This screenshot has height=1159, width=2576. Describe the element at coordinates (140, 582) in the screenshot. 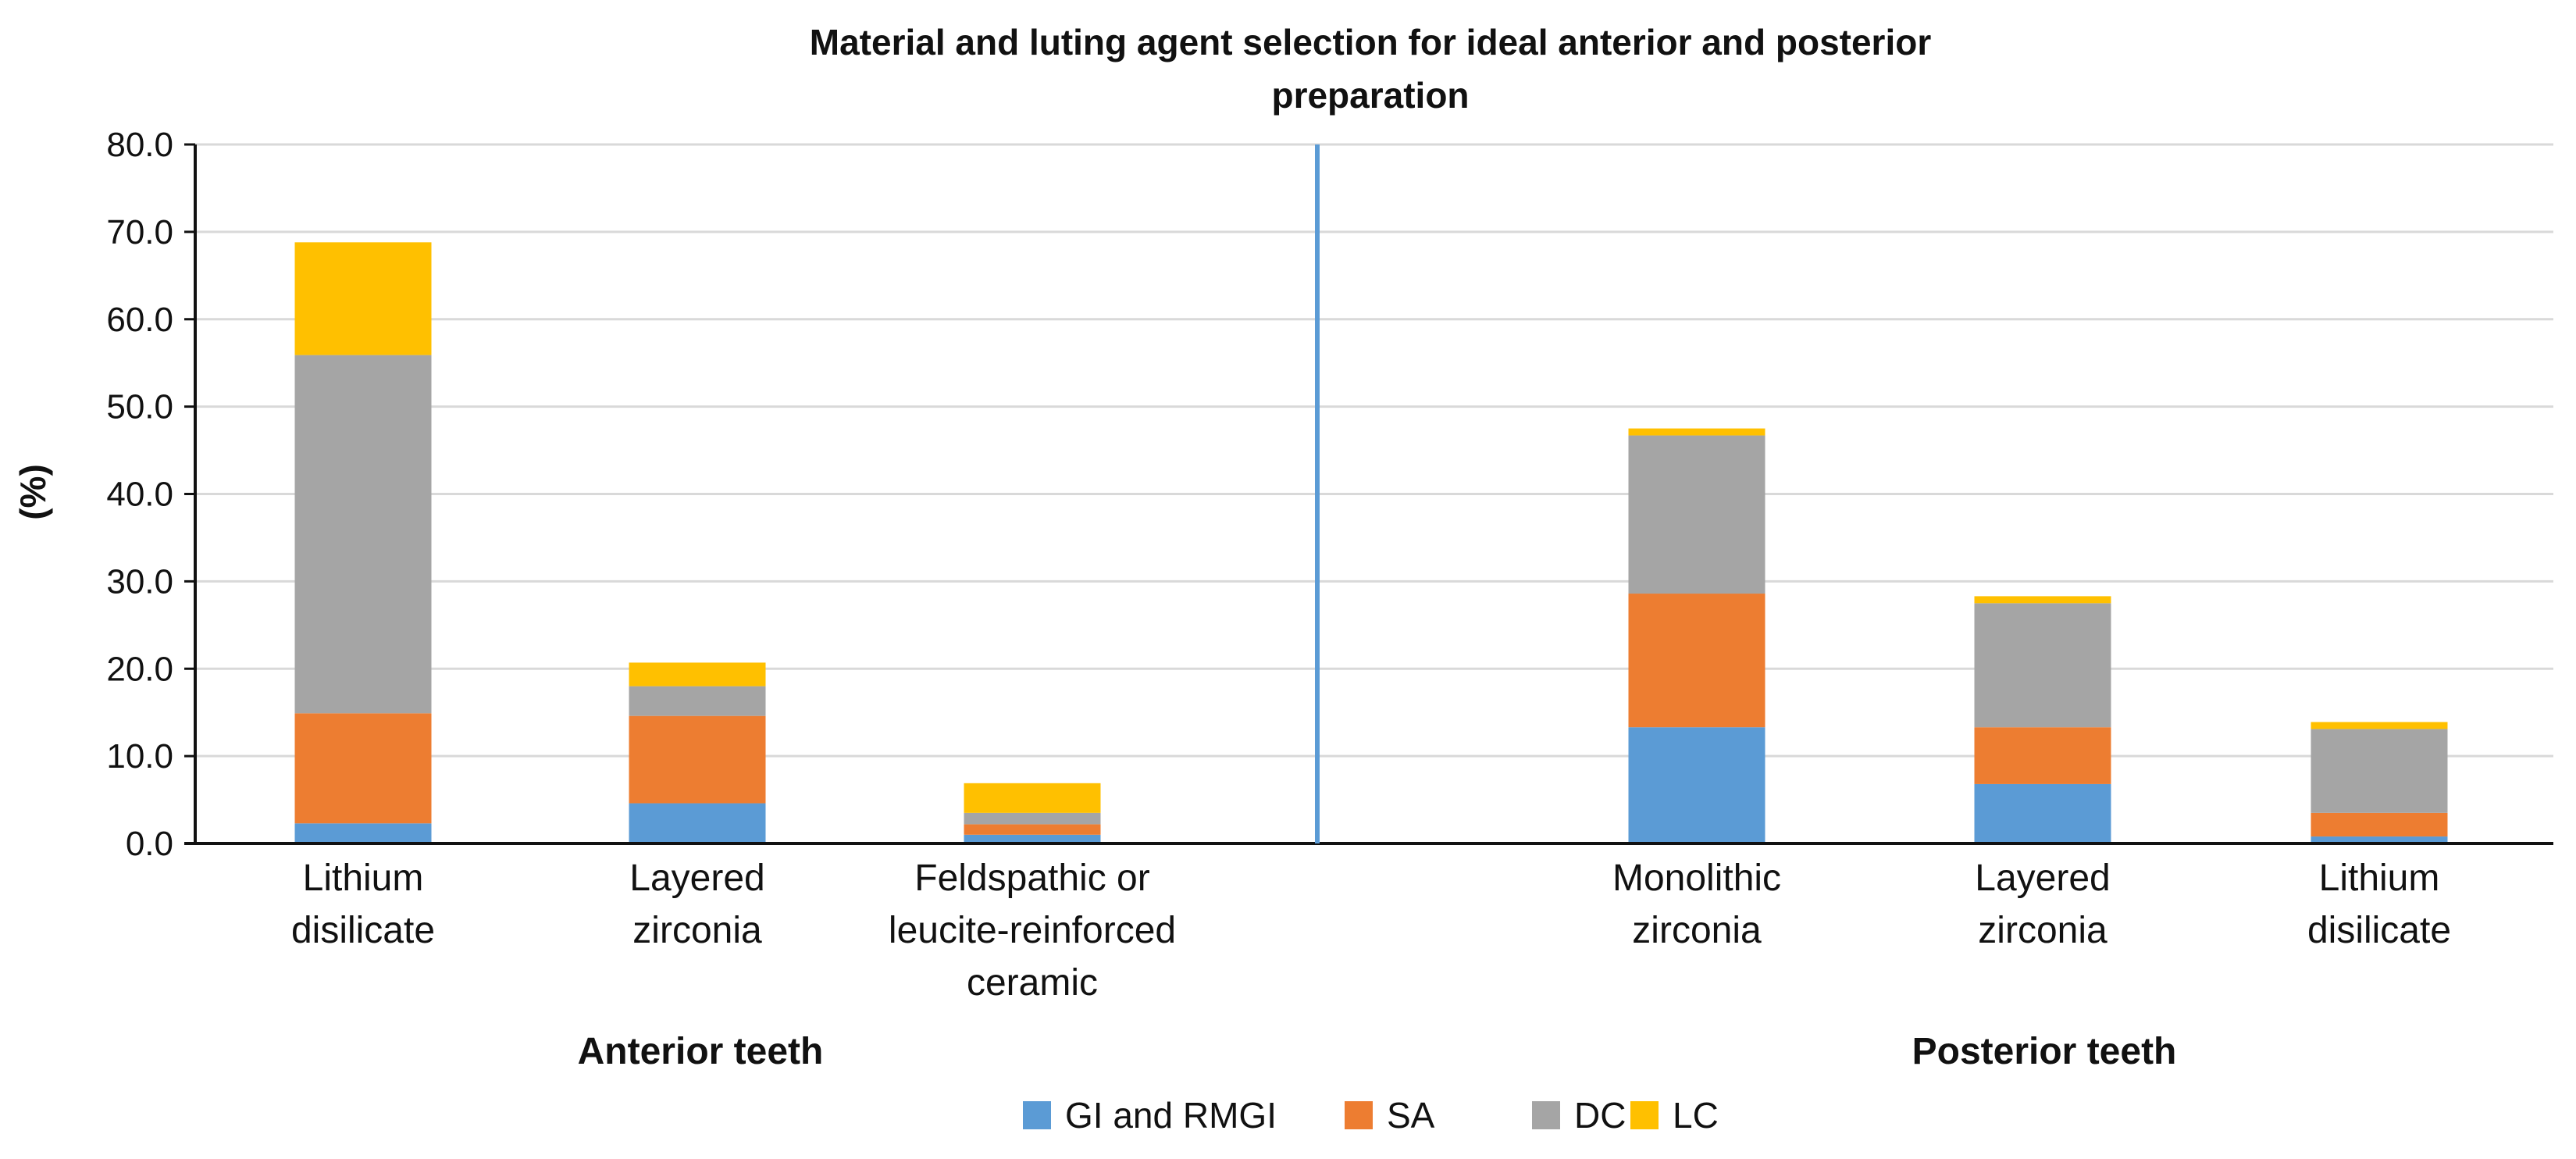

I see `y-tick-label: 30.0` at that location.